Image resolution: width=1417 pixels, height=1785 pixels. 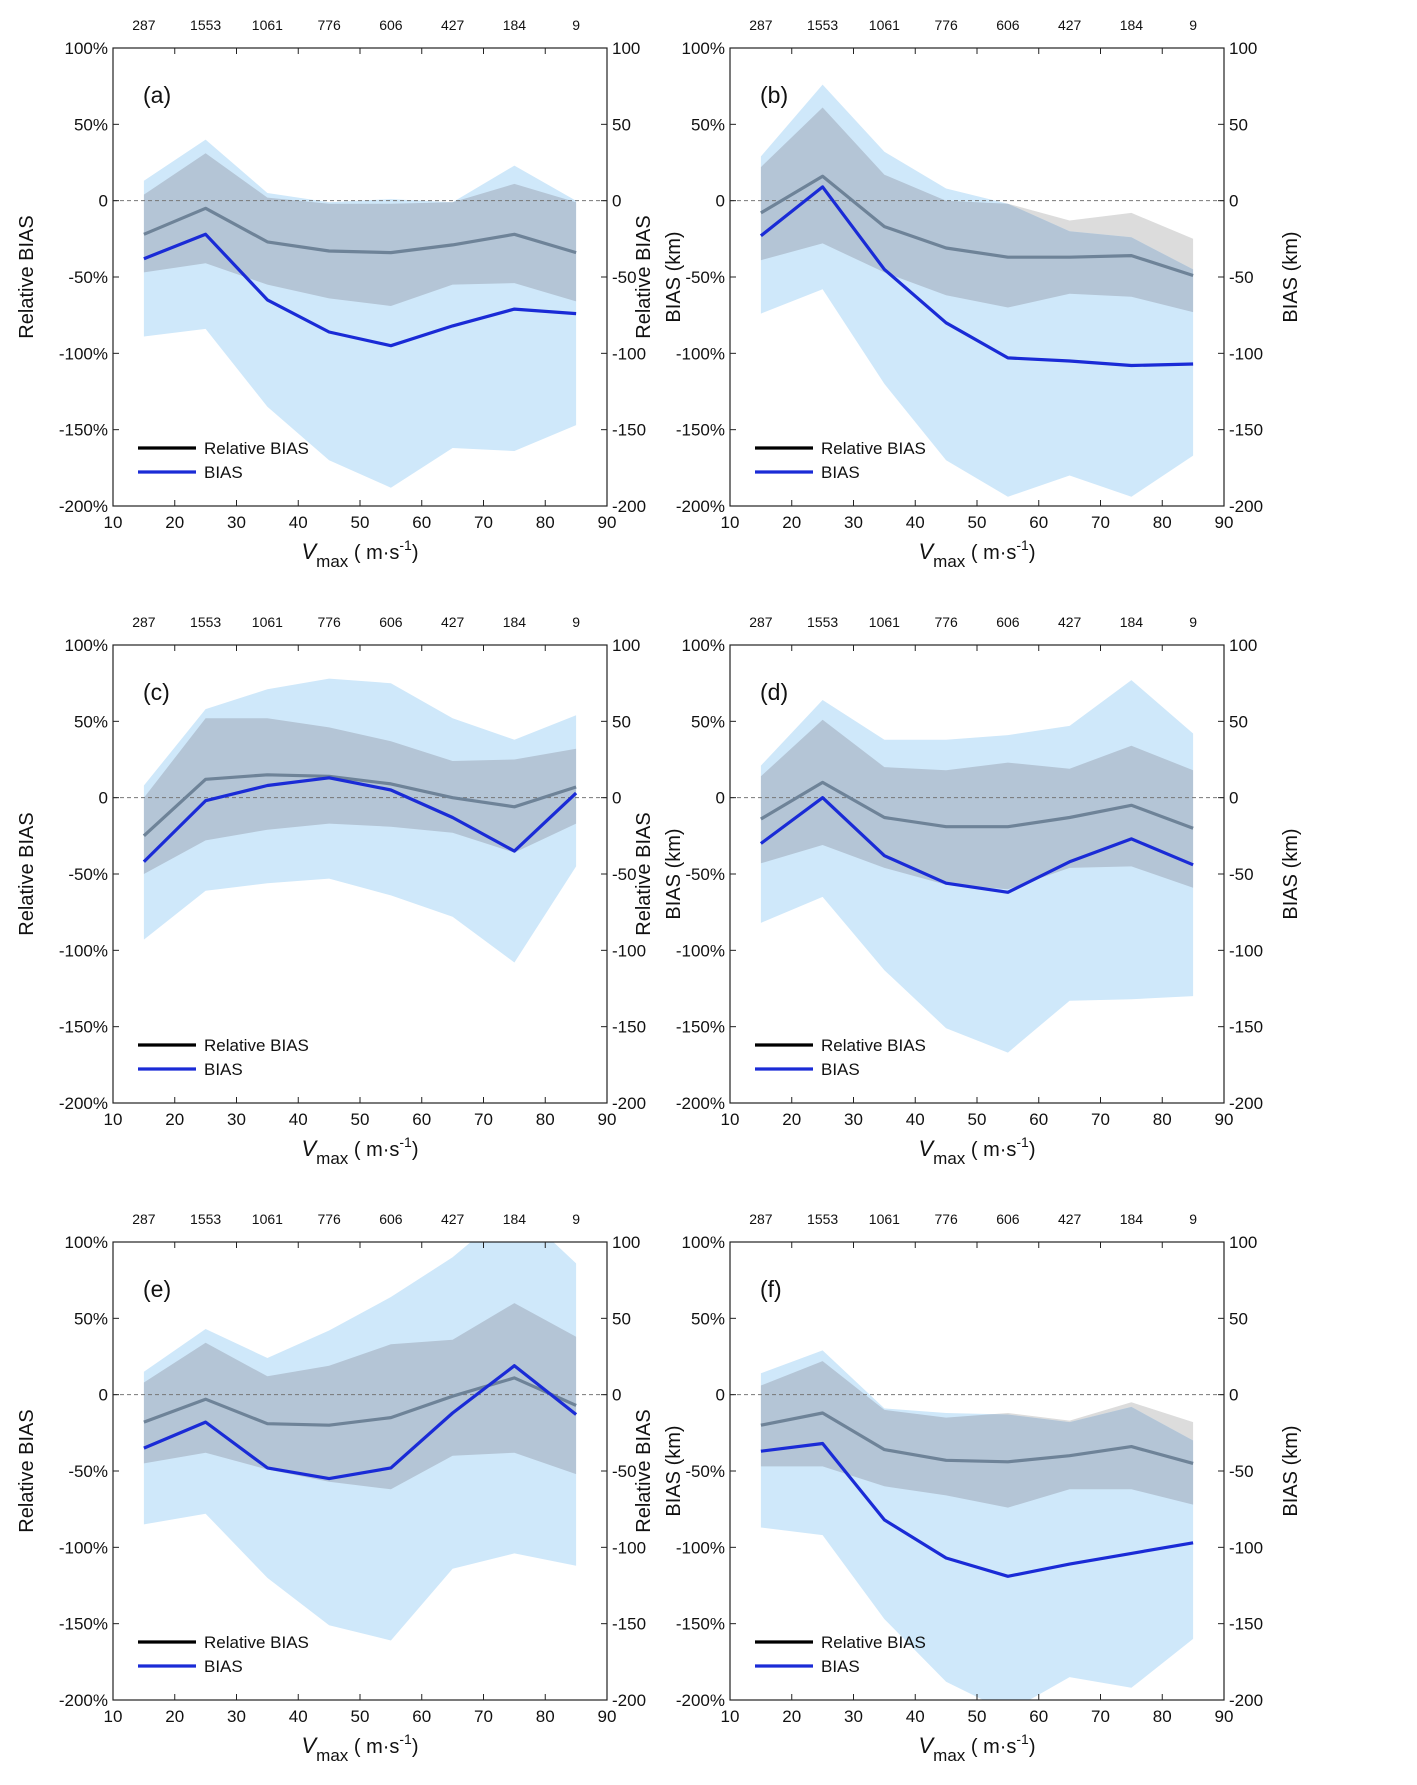 I want to click on right-tick-label: -150, so click(x=629, y=1624).